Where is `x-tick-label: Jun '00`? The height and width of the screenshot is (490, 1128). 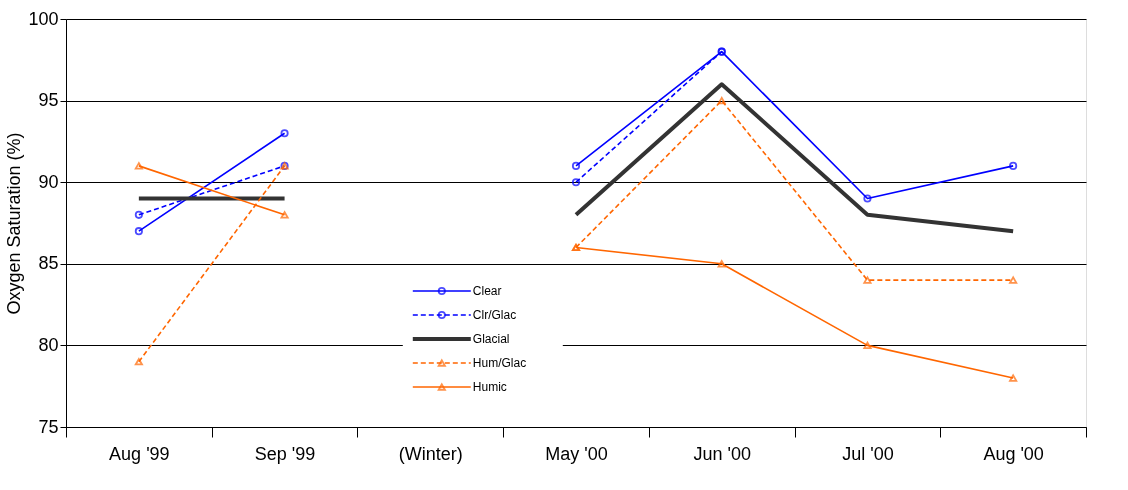
x-tick-label: Jun '00 is located at coordinates (722, 453).